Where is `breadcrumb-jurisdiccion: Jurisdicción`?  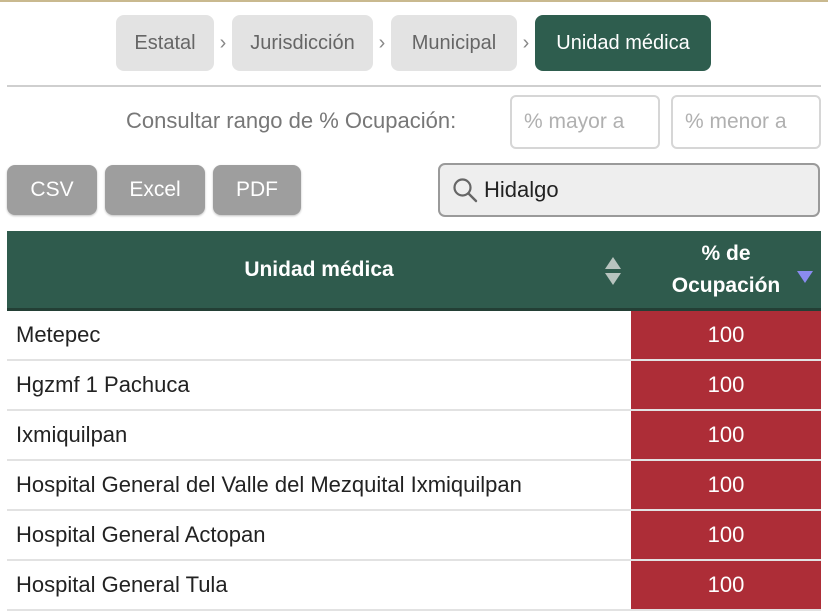 breadcrumb-jurisdiccion: Jurisdicción is located at coordinates (302, 43).